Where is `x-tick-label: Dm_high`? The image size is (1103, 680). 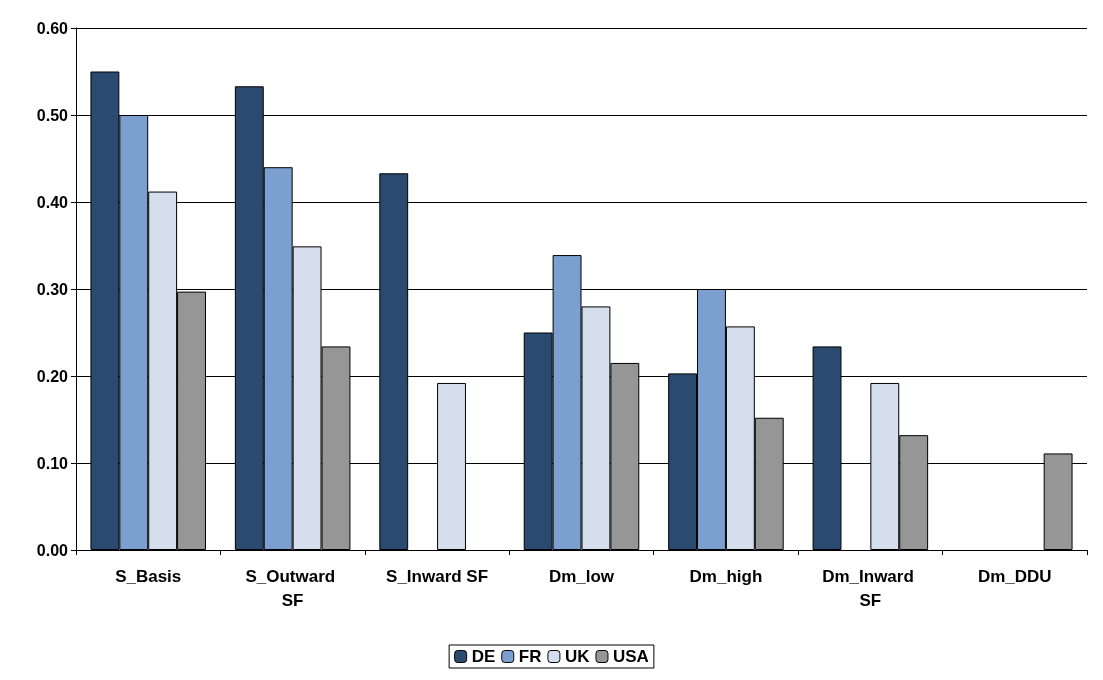
x-tick-label: Dm_high is located at coordinates (726, 576).